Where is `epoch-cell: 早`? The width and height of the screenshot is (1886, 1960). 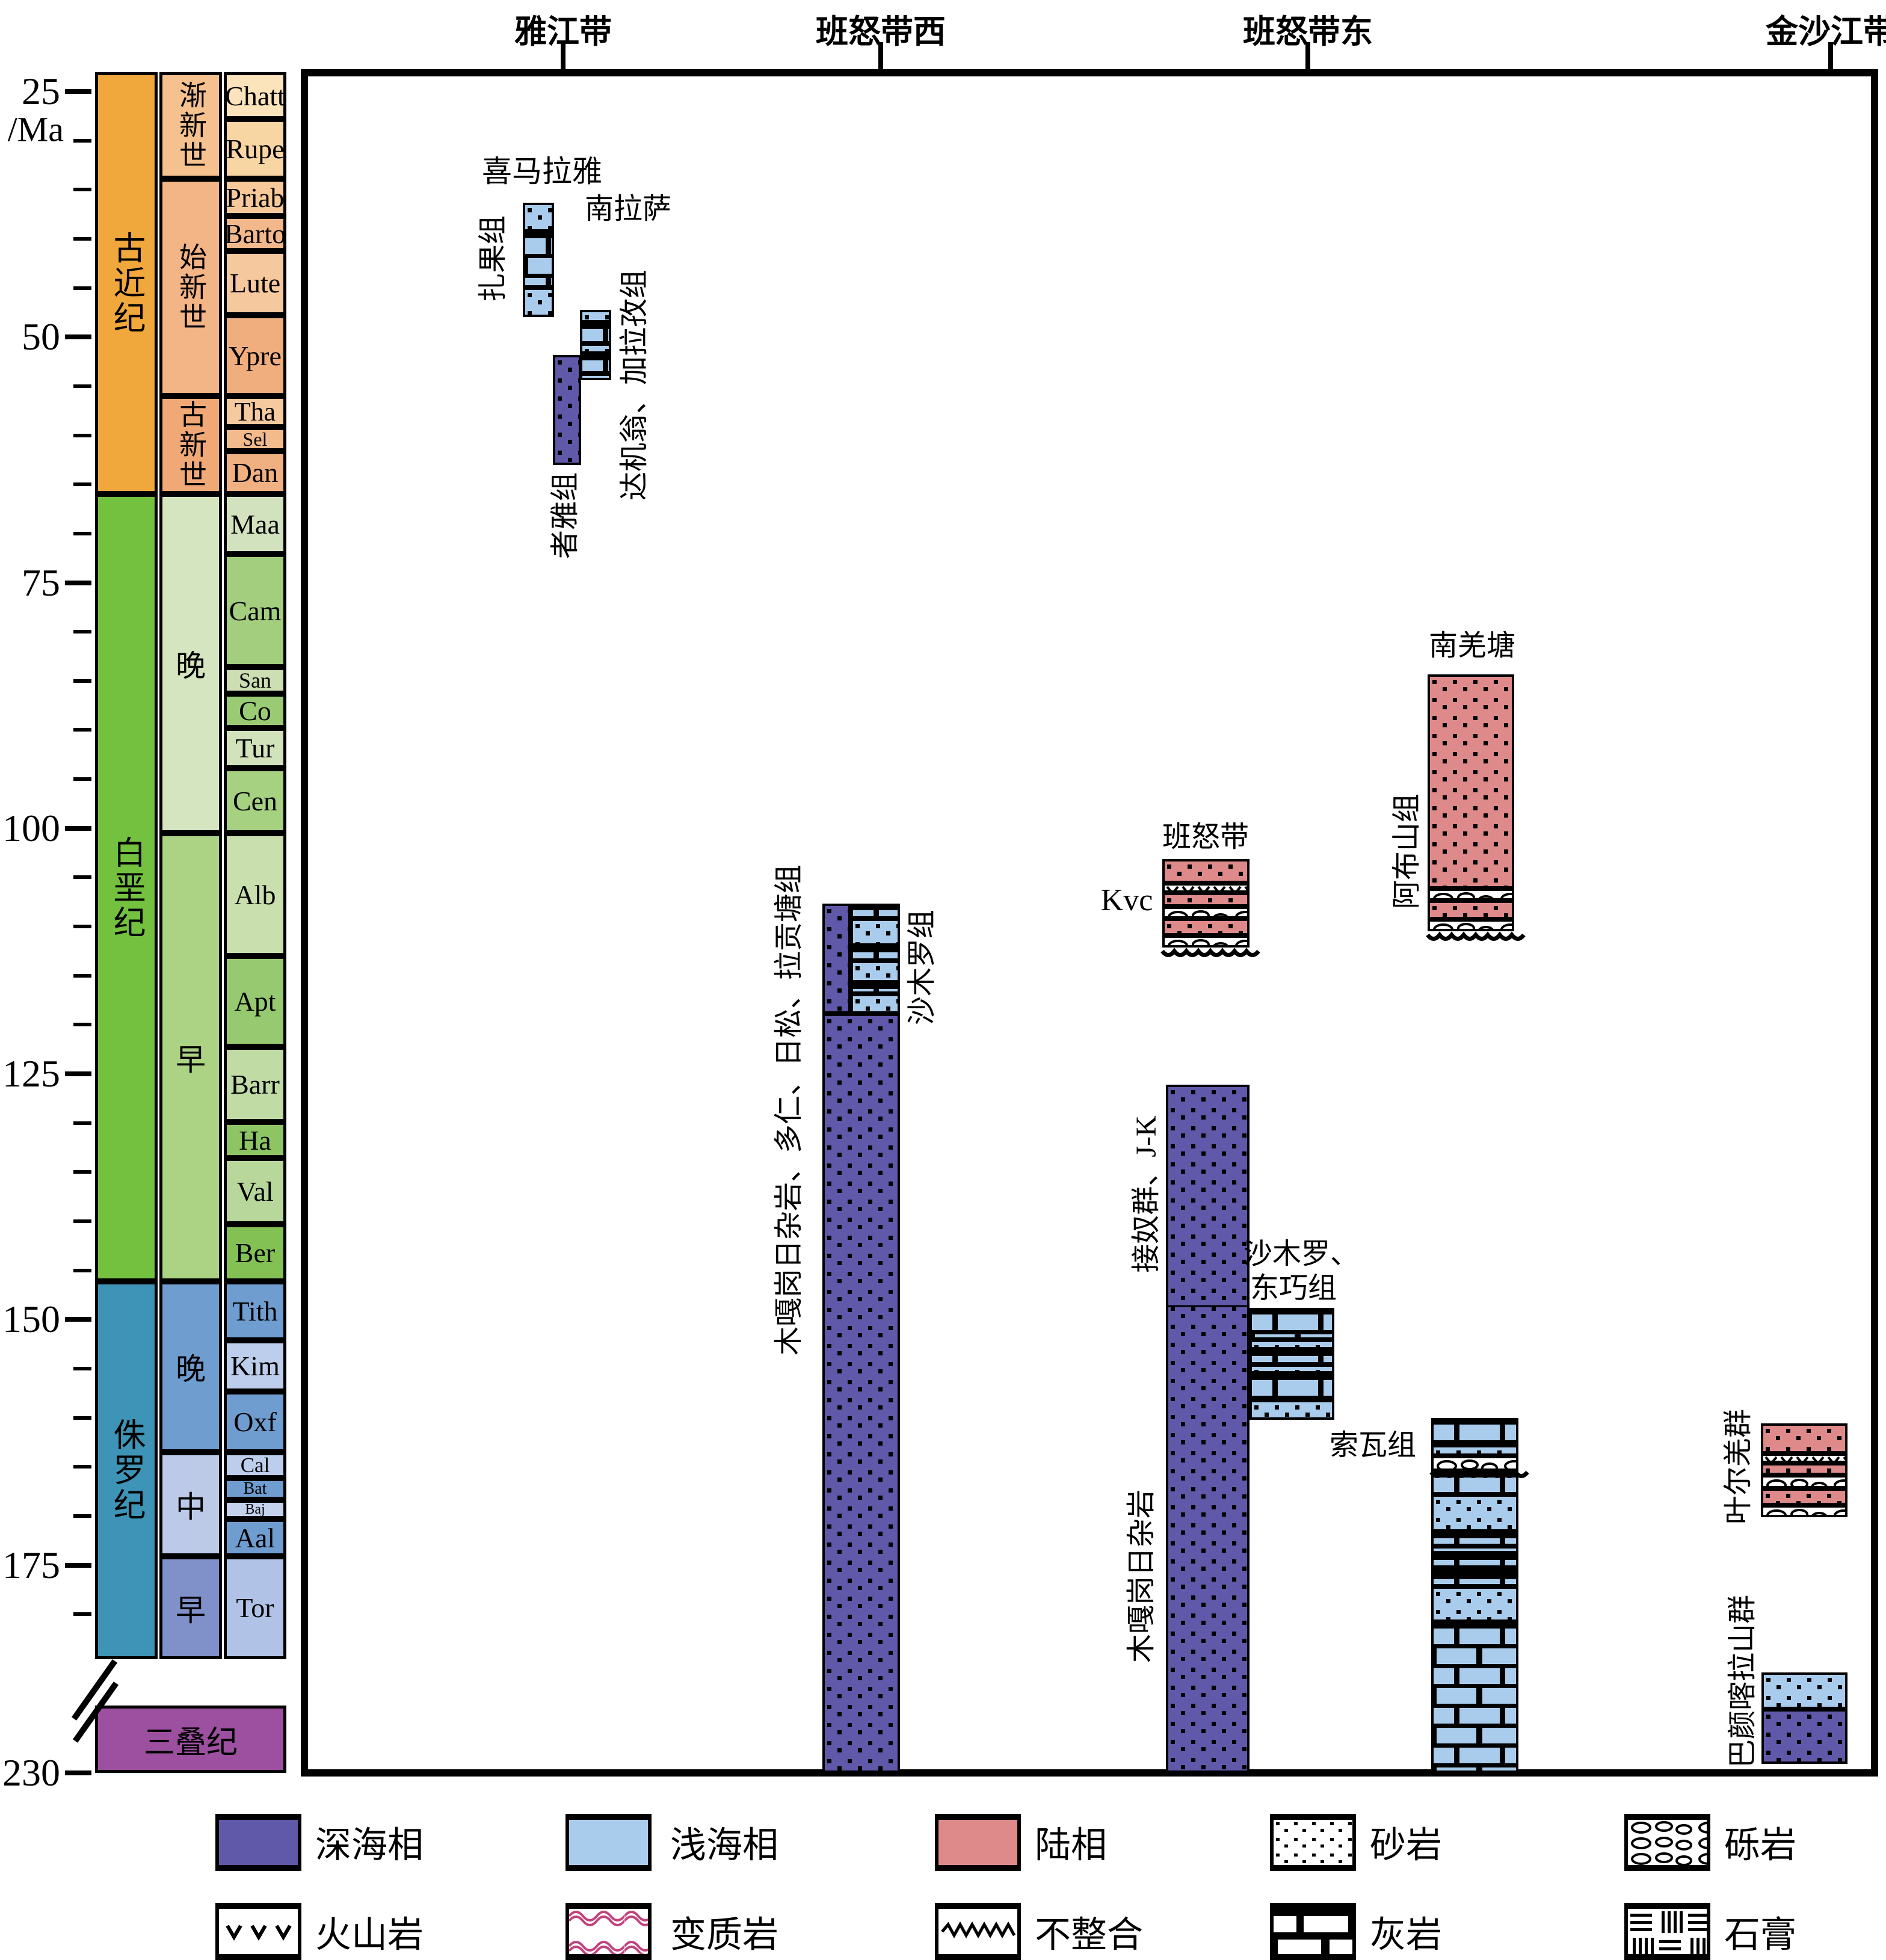 epoch-cell: 早 is located at coordinates (190, 1608).